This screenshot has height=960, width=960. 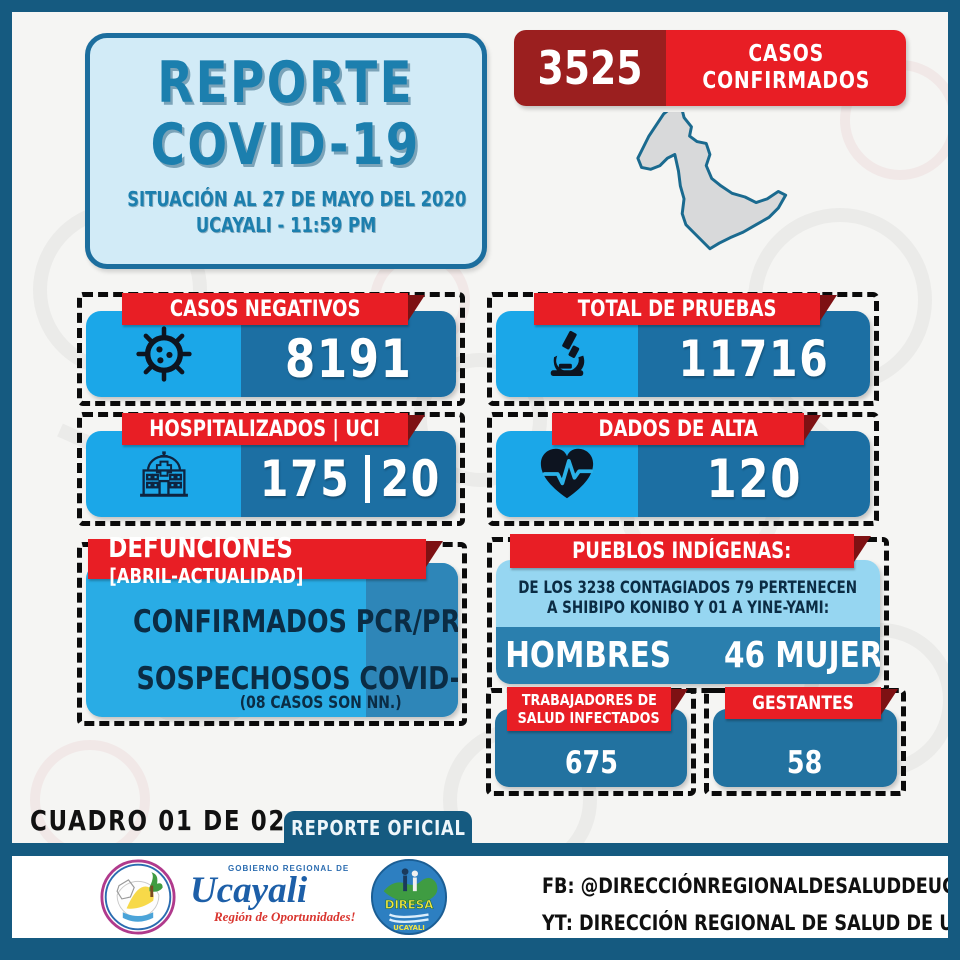 I want to click on total-pruebas-body: 11716, so click(x=683, y=354).